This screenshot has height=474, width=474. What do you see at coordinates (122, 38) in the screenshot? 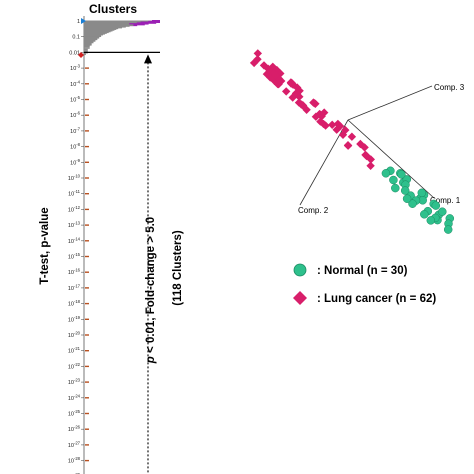
I see `cluster-bars` at bounding box center [122, 38].